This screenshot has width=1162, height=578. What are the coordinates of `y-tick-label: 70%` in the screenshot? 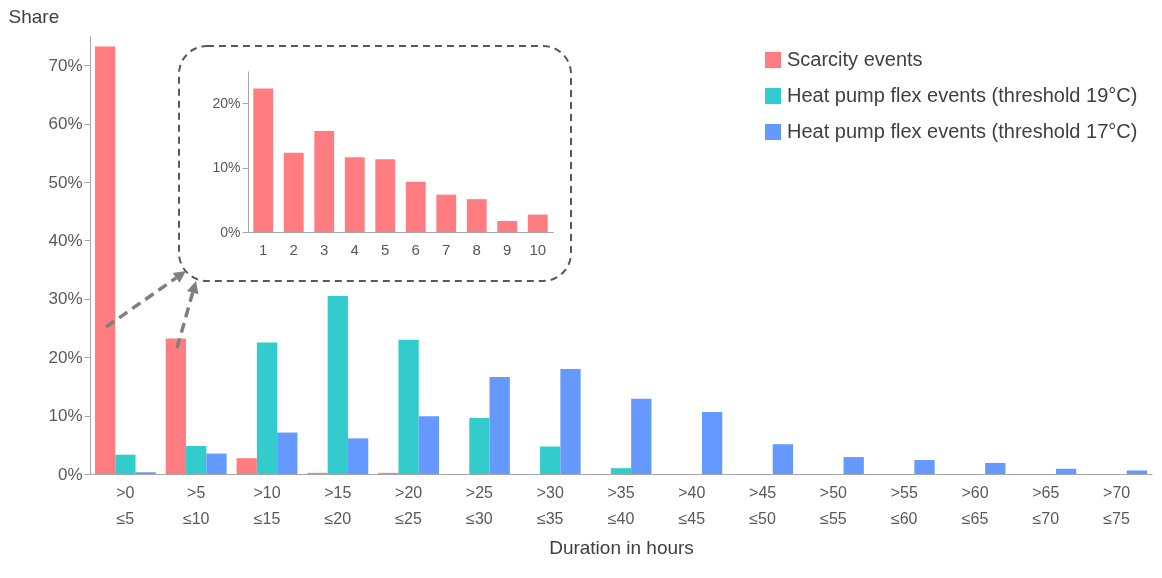 It's located at (65, 65).